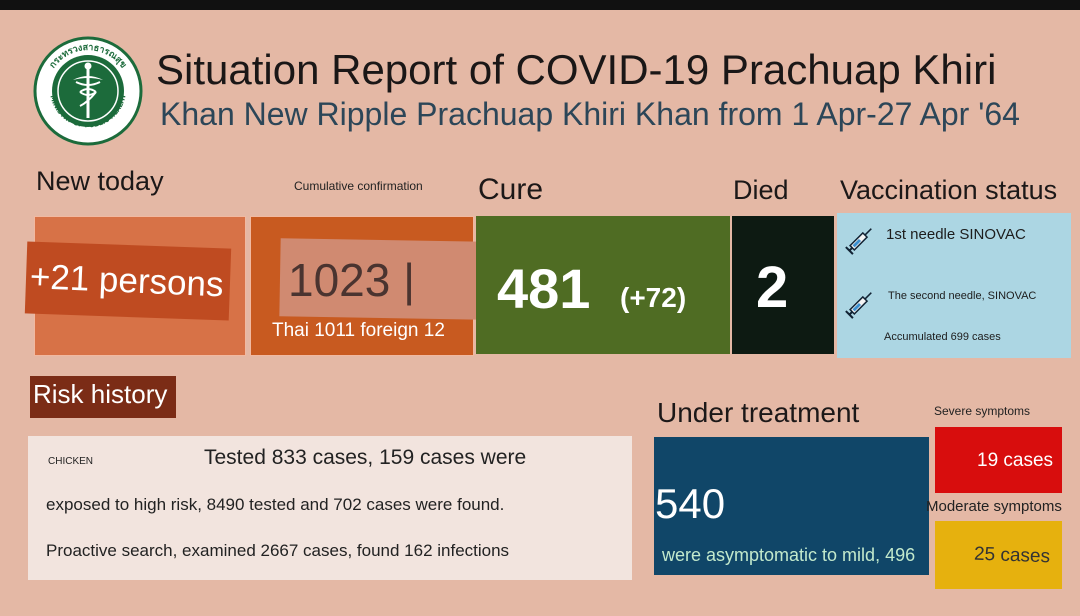  Describe the element at coordinates (962, 296) in the screenshot. I see `vaccination-second-dose: The second needle, SINOVAC` at that location.